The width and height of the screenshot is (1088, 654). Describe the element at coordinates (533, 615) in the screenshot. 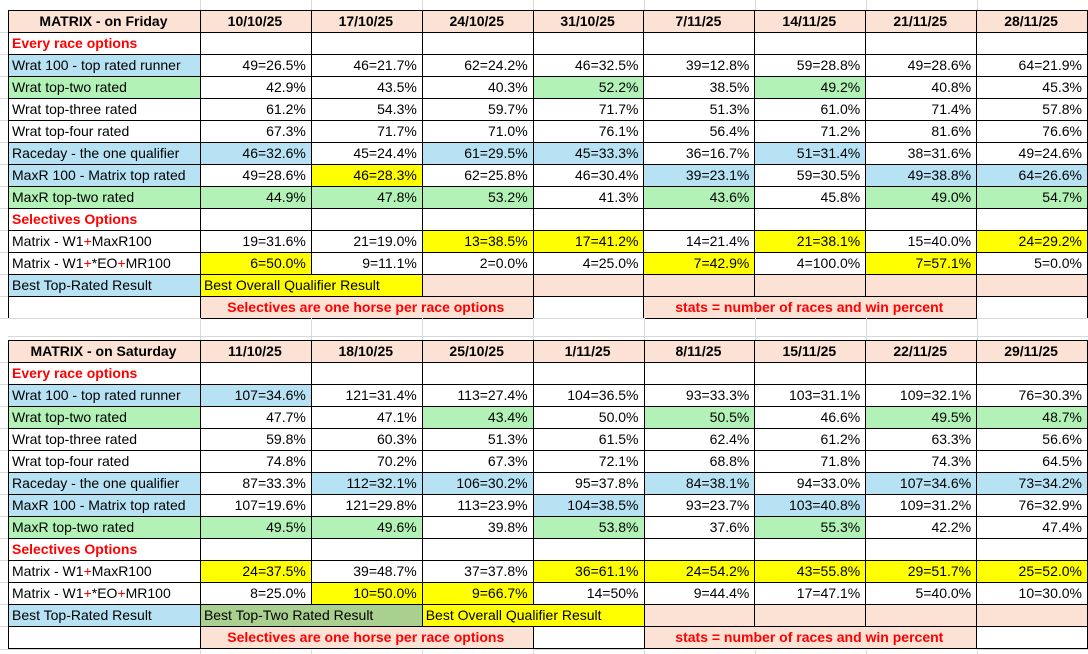

I see `result-merged-cell: Best Overall Qualifier Result` at that location.